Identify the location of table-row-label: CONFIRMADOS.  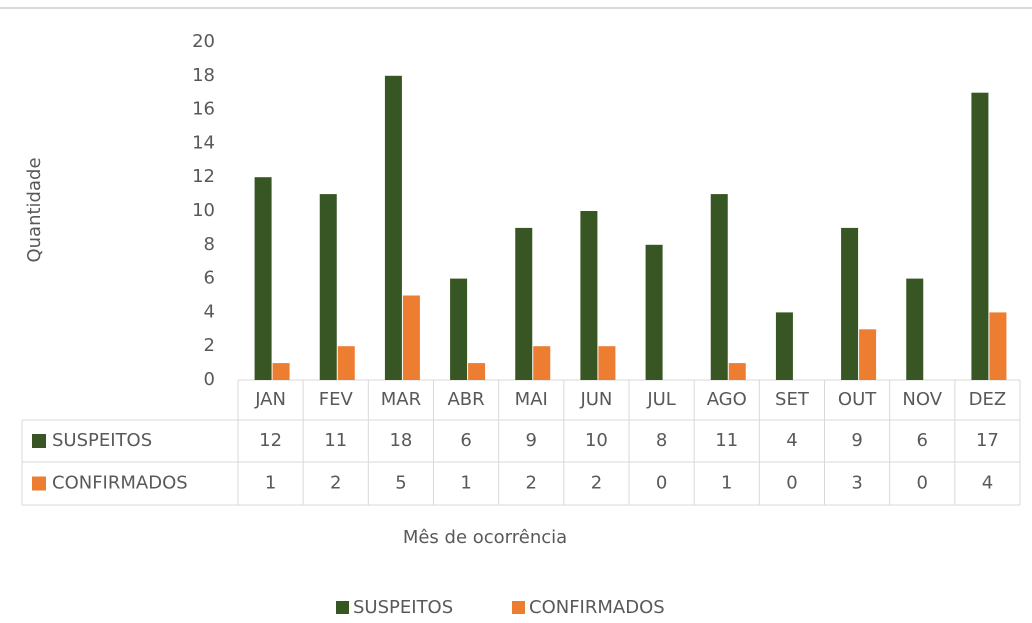
(120, 483).